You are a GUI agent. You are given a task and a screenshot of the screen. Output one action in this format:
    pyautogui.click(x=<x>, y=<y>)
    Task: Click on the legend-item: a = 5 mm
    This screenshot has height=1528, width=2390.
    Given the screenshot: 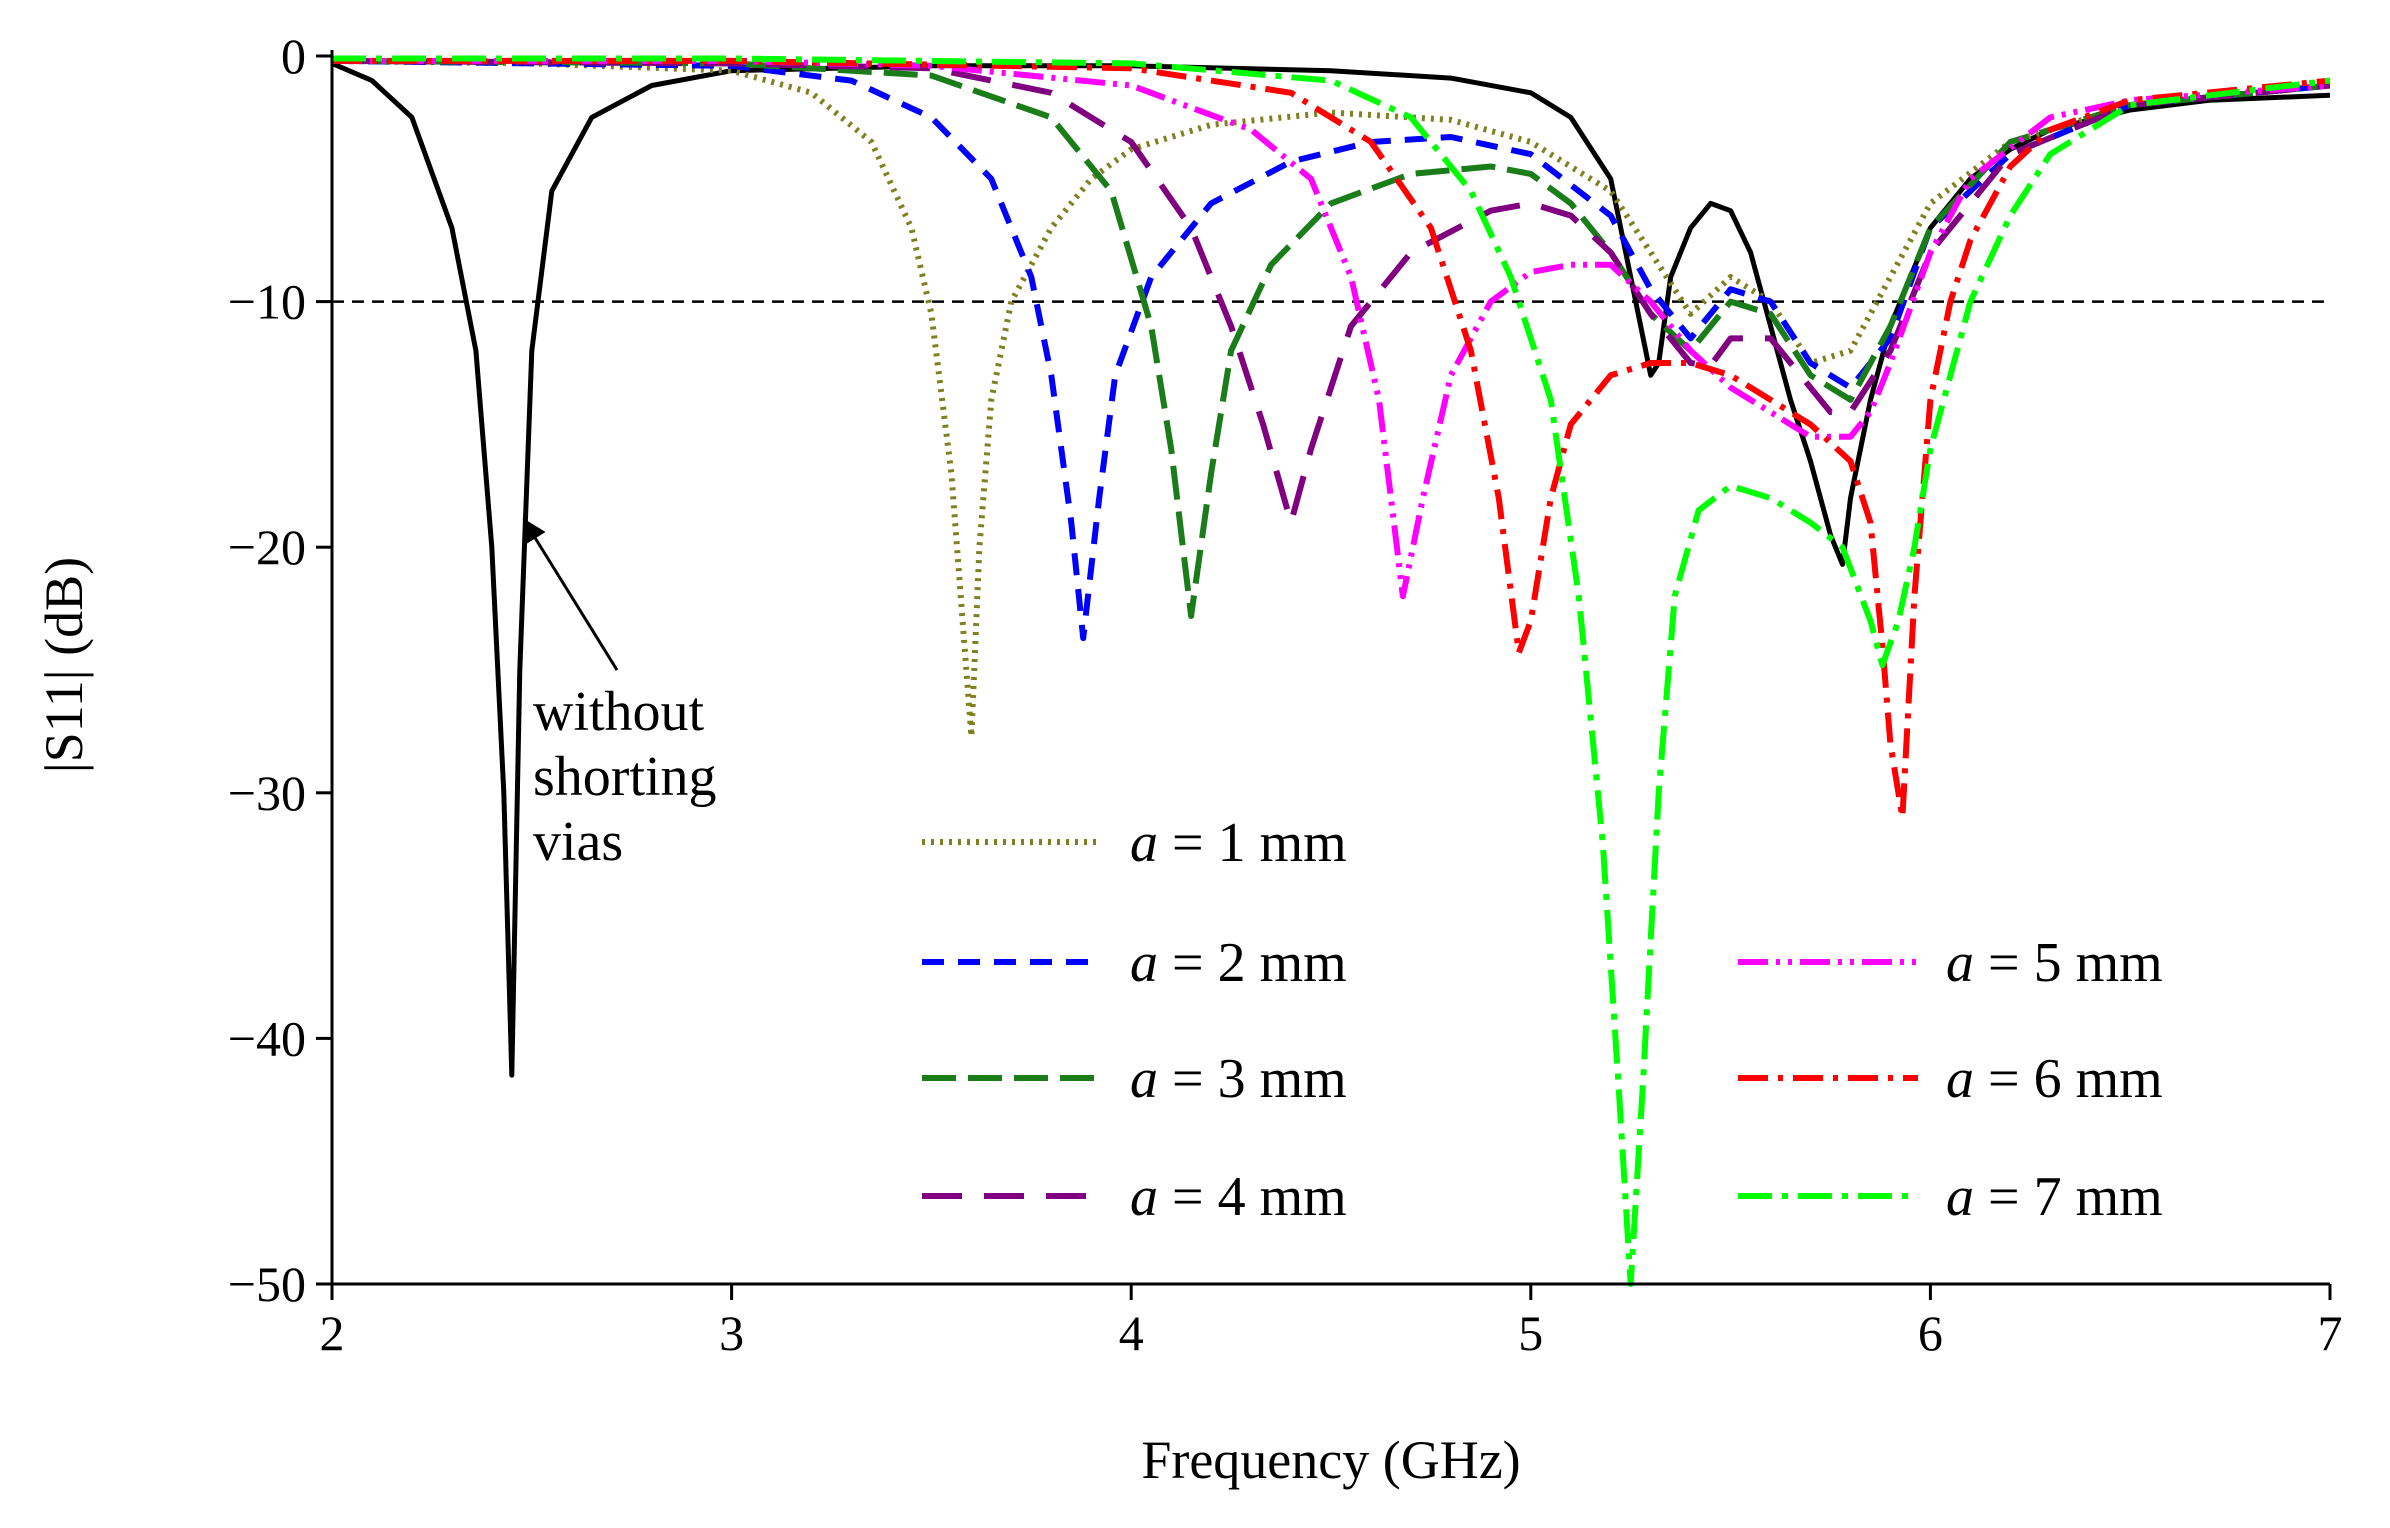 What is the action you would take?
    pyautogui.click(x=1950, y=963)
    